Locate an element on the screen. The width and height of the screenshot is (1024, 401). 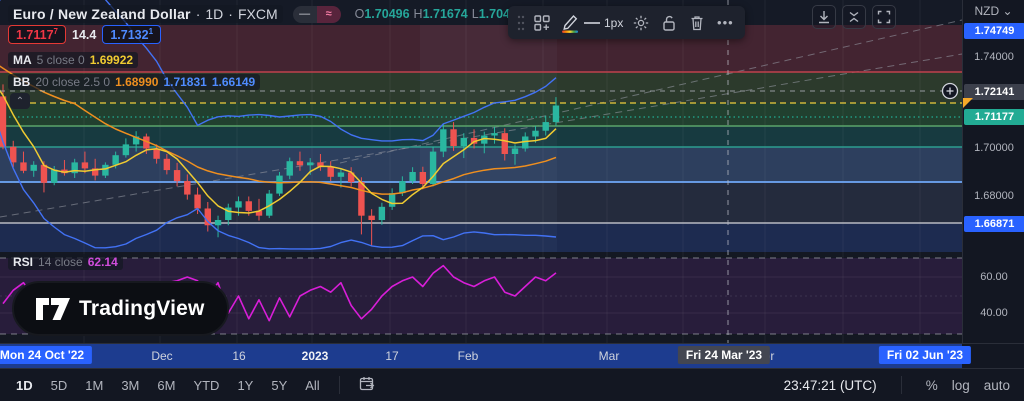
rsi-axis-tick: 40.00 is located at coordinates (994, 313).